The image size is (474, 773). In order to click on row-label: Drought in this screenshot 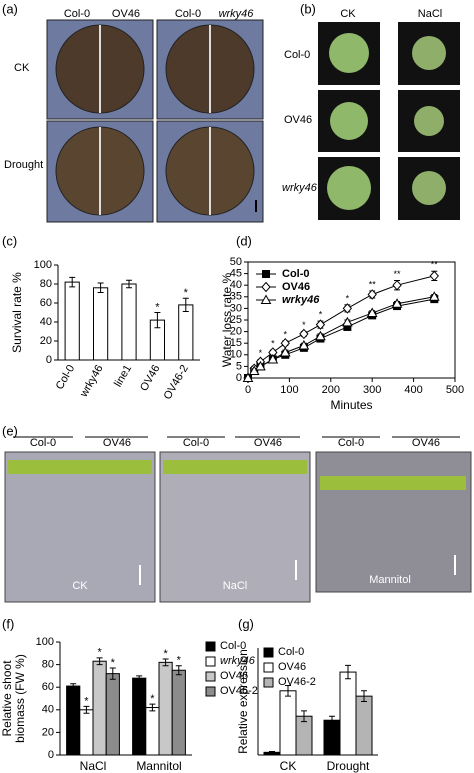, I will do `click(23, 165)`.